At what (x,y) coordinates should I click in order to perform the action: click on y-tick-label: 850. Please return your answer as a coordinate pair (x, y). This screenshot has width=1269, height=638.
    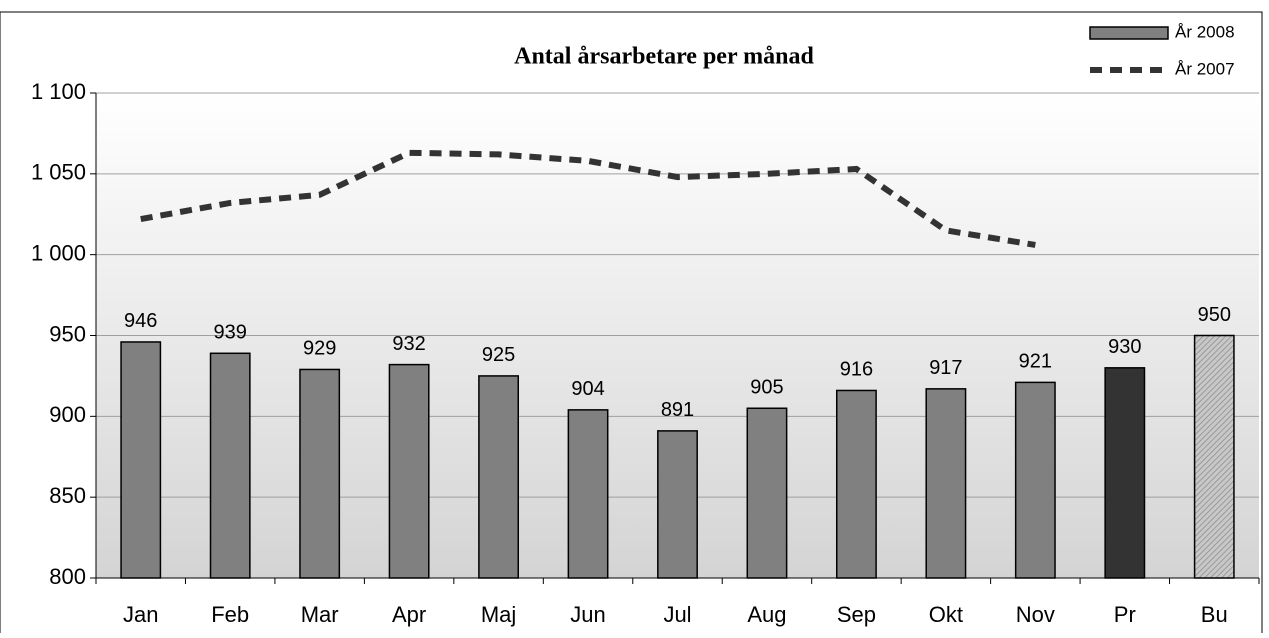
    Looking at the image, I should click on (67, 495).